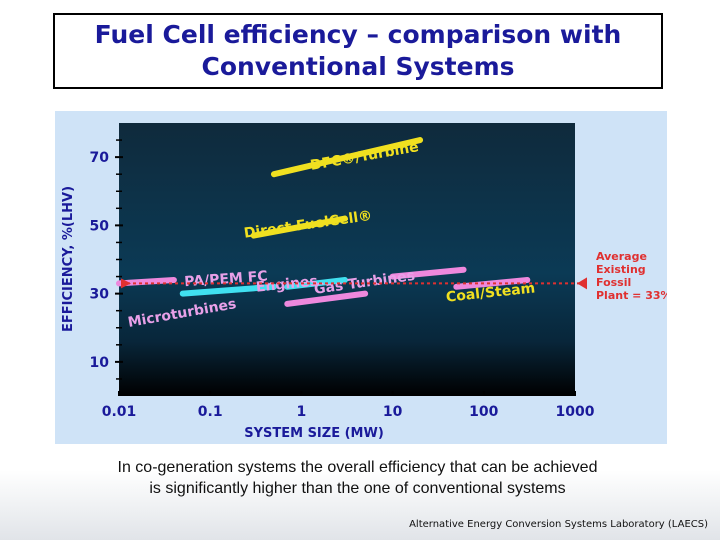 The height and width of the screenshot is (540, 720). I want to click on x-tick-label: 0.01, so click(119, 412).